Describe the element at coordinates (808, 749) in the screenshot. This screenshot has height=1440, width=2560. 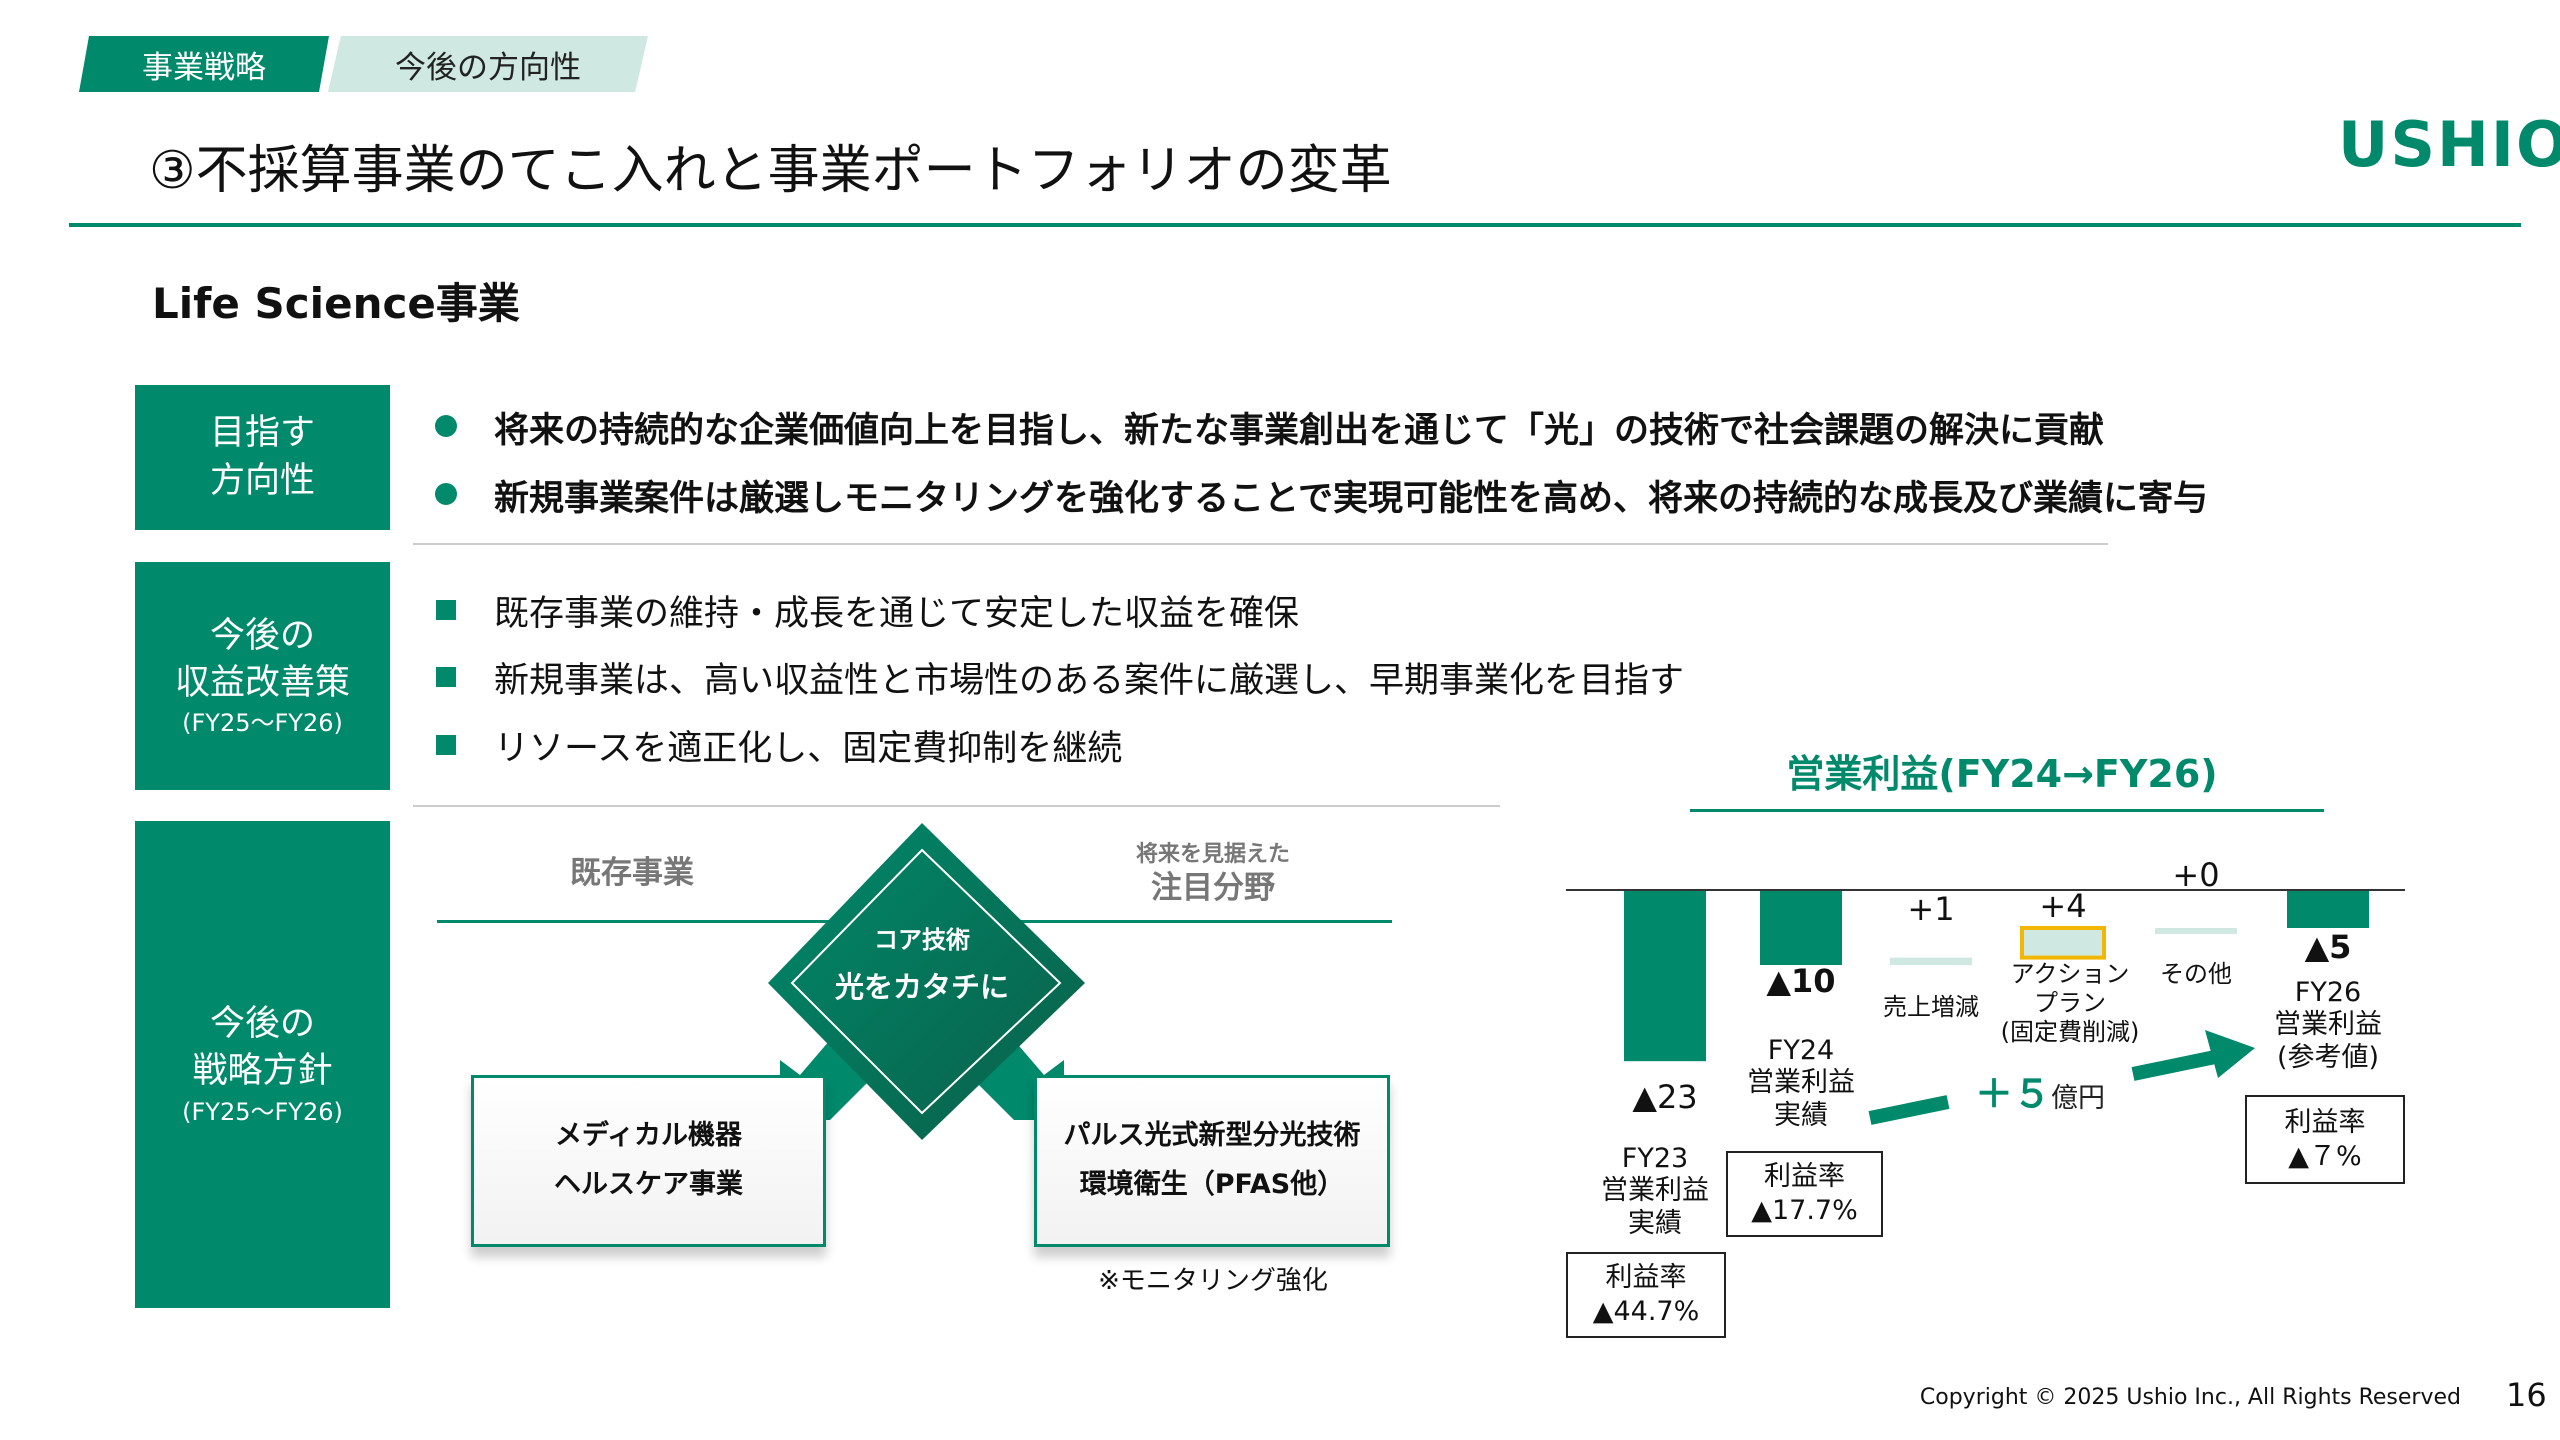
I see `improvement-bullet: リソースを適正化し、固定費抑制を継続` at that location.